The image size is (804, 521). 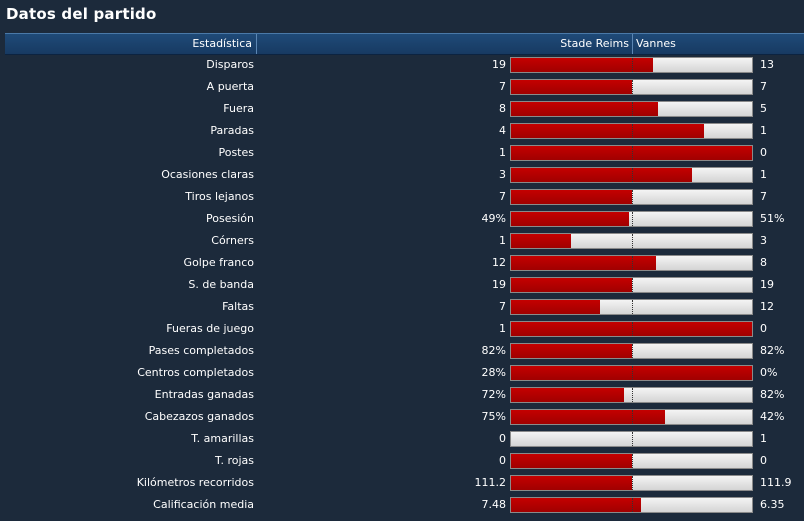 What do you see at coordinates (195, 372) in the screenshot?
I see `stat-label: Centros completados` at bounding box center [195, 372].